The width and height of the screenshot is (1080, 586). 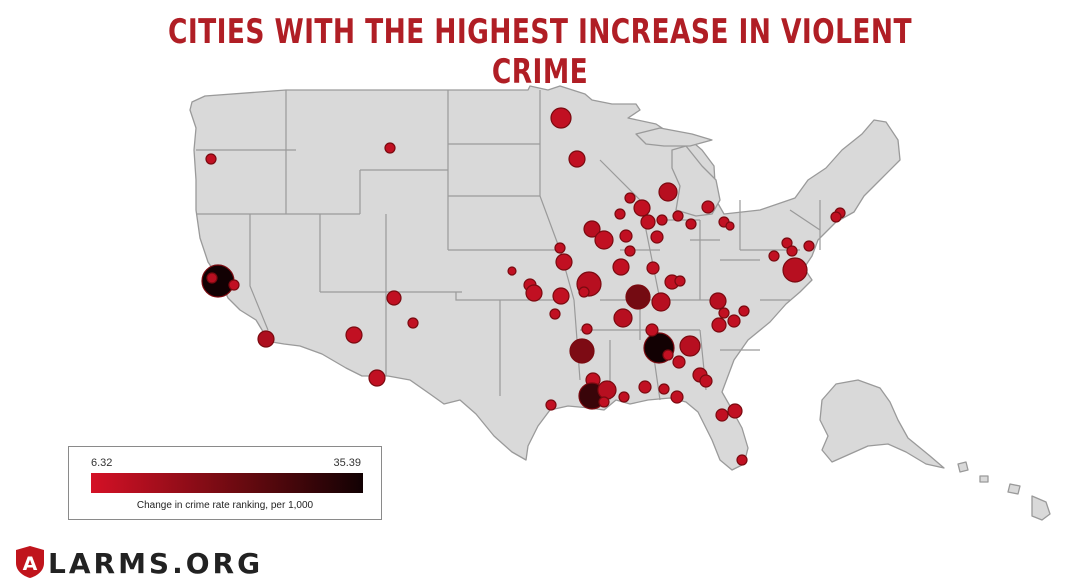 I want to click on legend-color-scale, so click(x=227, y=483).